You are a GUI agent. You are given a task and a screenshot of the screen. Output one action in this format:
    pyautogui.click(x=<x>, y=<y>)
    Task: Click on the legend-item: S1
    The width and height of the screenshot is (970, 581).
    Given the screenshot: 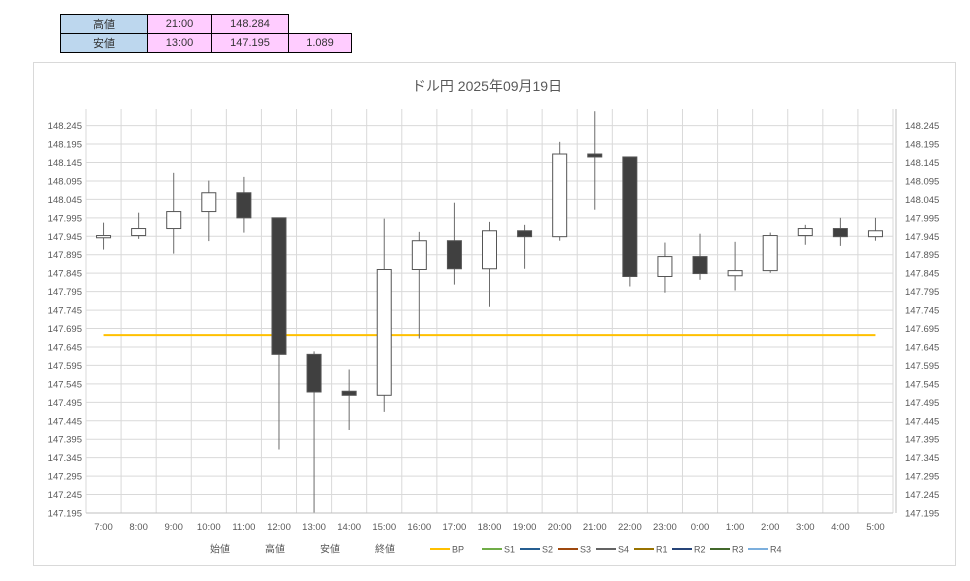 What is the action you would take?
    pyautogui.click(x=509, y=550)
    